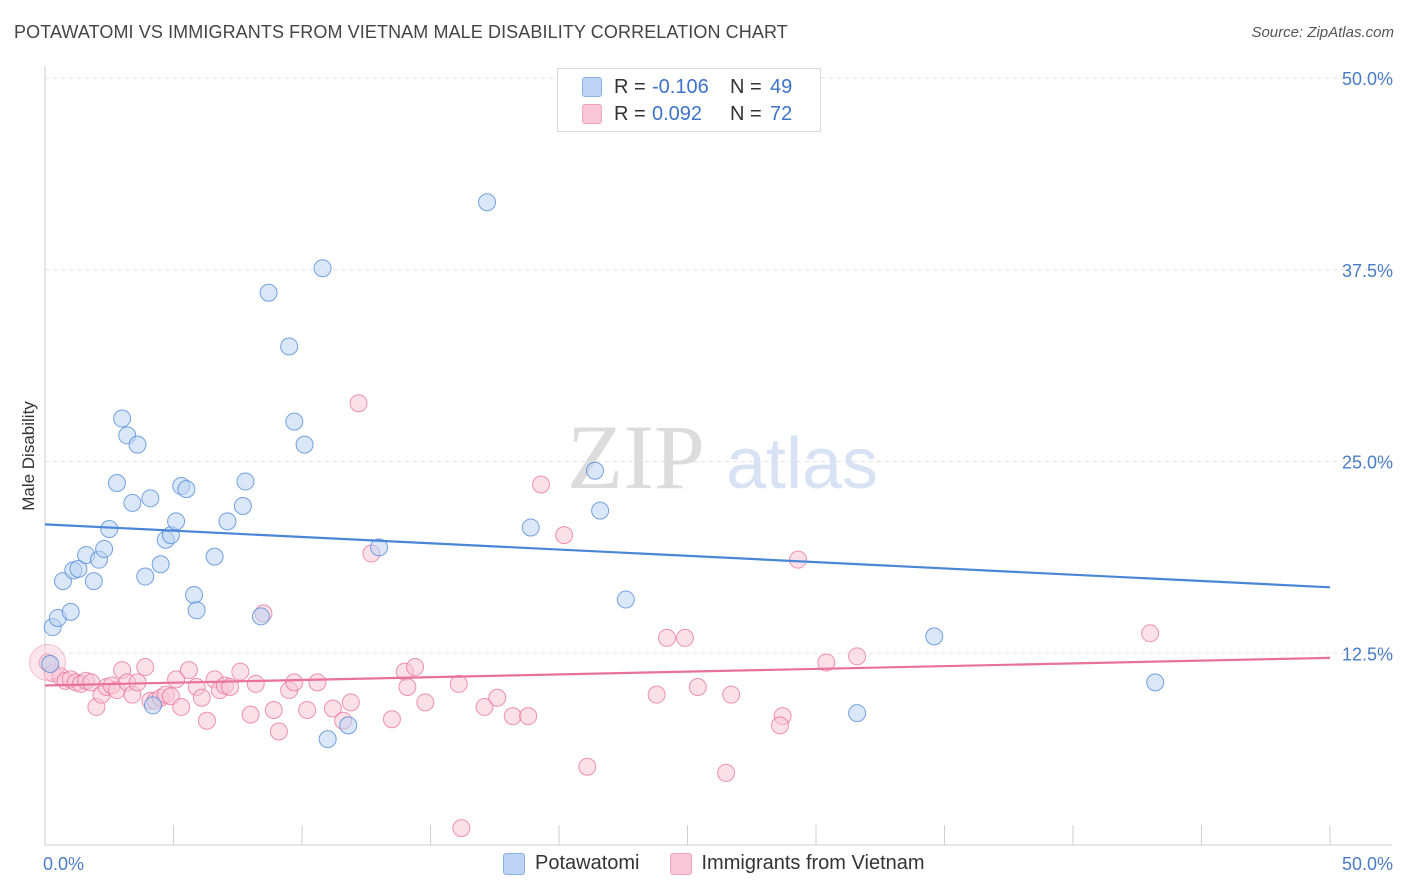 This screenshot has height=892, width=1406. What do you see at coordinates (1367, 271) in the screenshot?
I see `y-tick-label: 37.5%` at bounding box center [1367, 271].